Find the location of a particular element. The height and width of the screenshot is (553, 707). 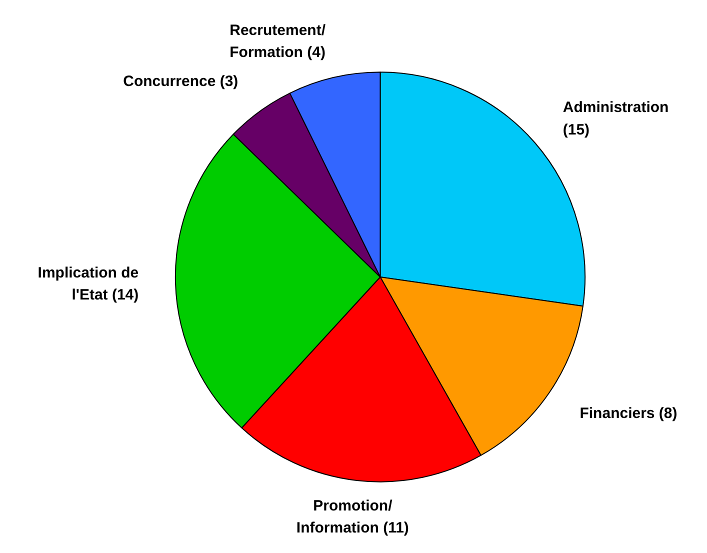

slice-label: Administration is located at coordinates (615, 107).